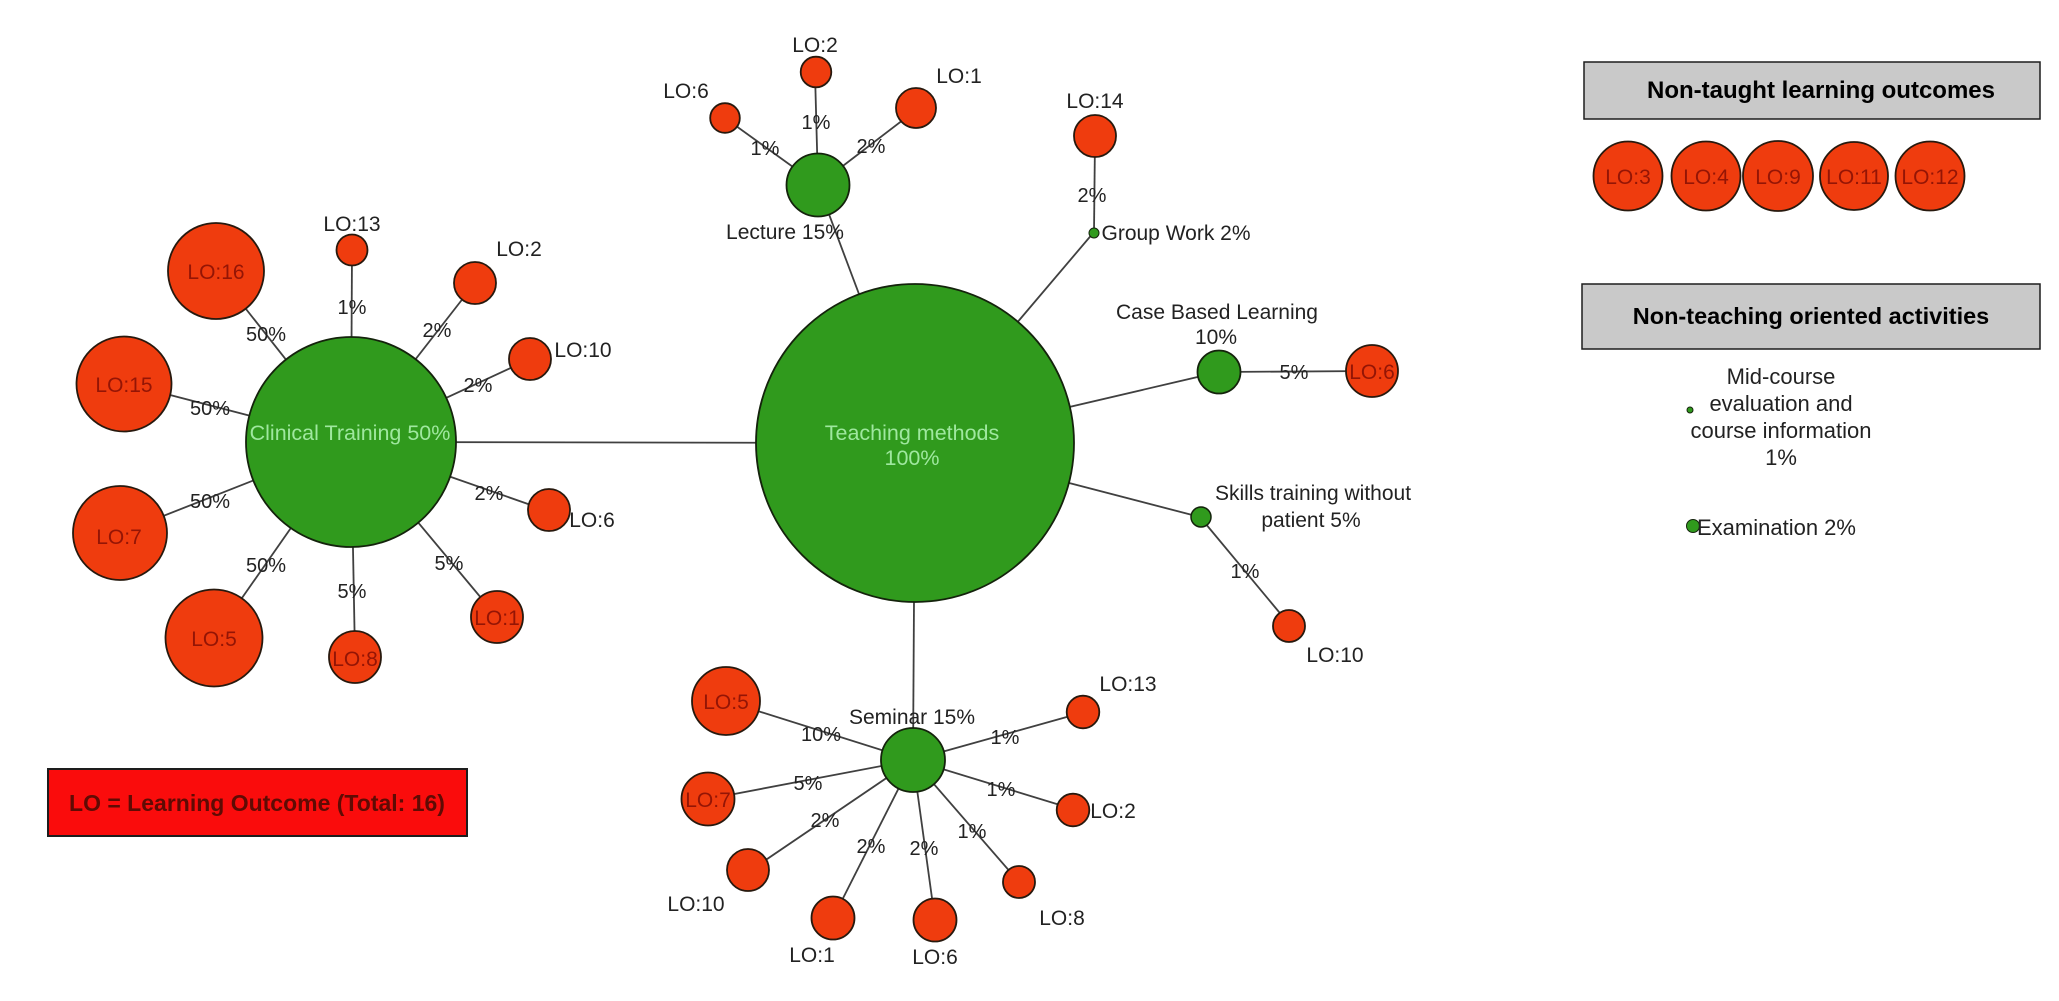 The image size is (2059, 1001). I want to click on svg-text: 100%, so click(912, 458).